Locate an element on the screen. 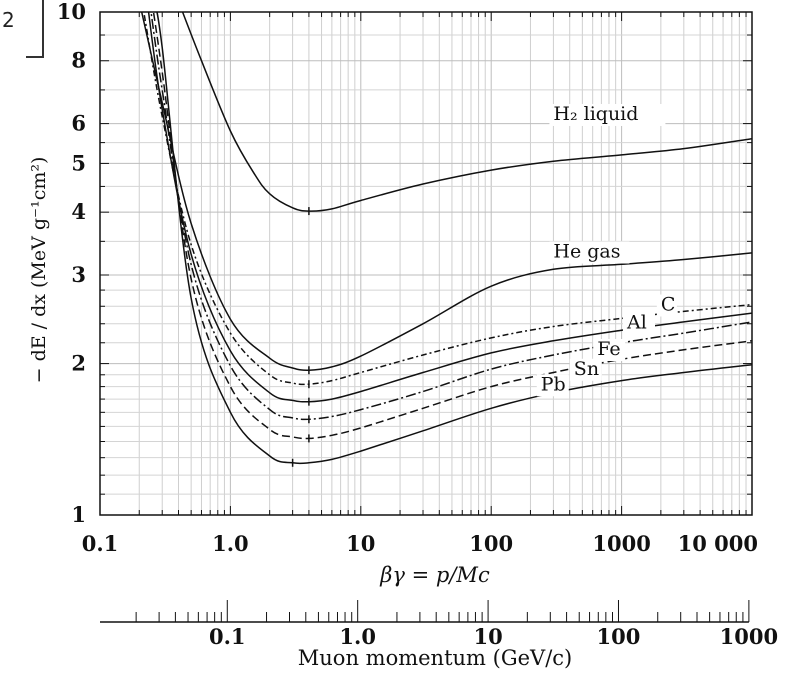  x-tick-label: 10 is located at coordinates (360, 543).